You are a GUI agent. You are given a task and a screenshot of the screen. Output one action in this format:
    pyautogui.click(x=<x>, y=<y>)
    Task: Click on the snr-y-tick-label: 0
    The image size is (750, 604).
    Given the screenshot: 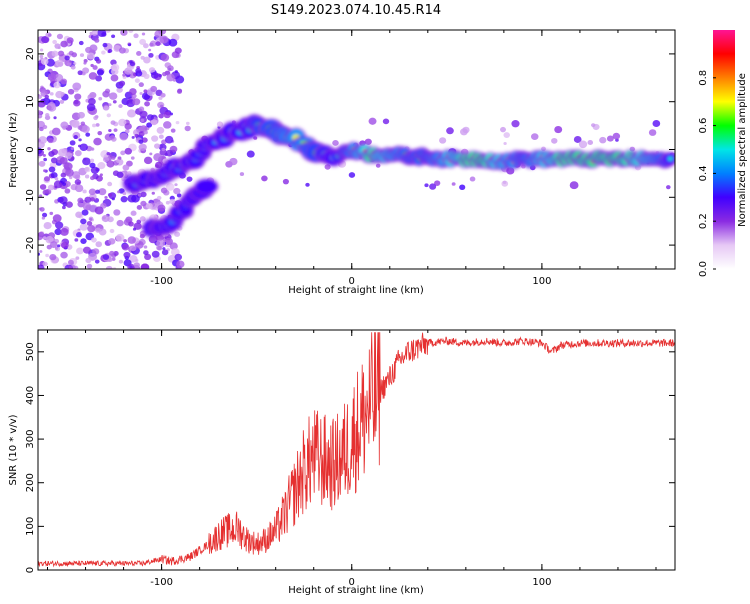 What is the action you would take?
    pyautogui.click(x=30, y=570)
    